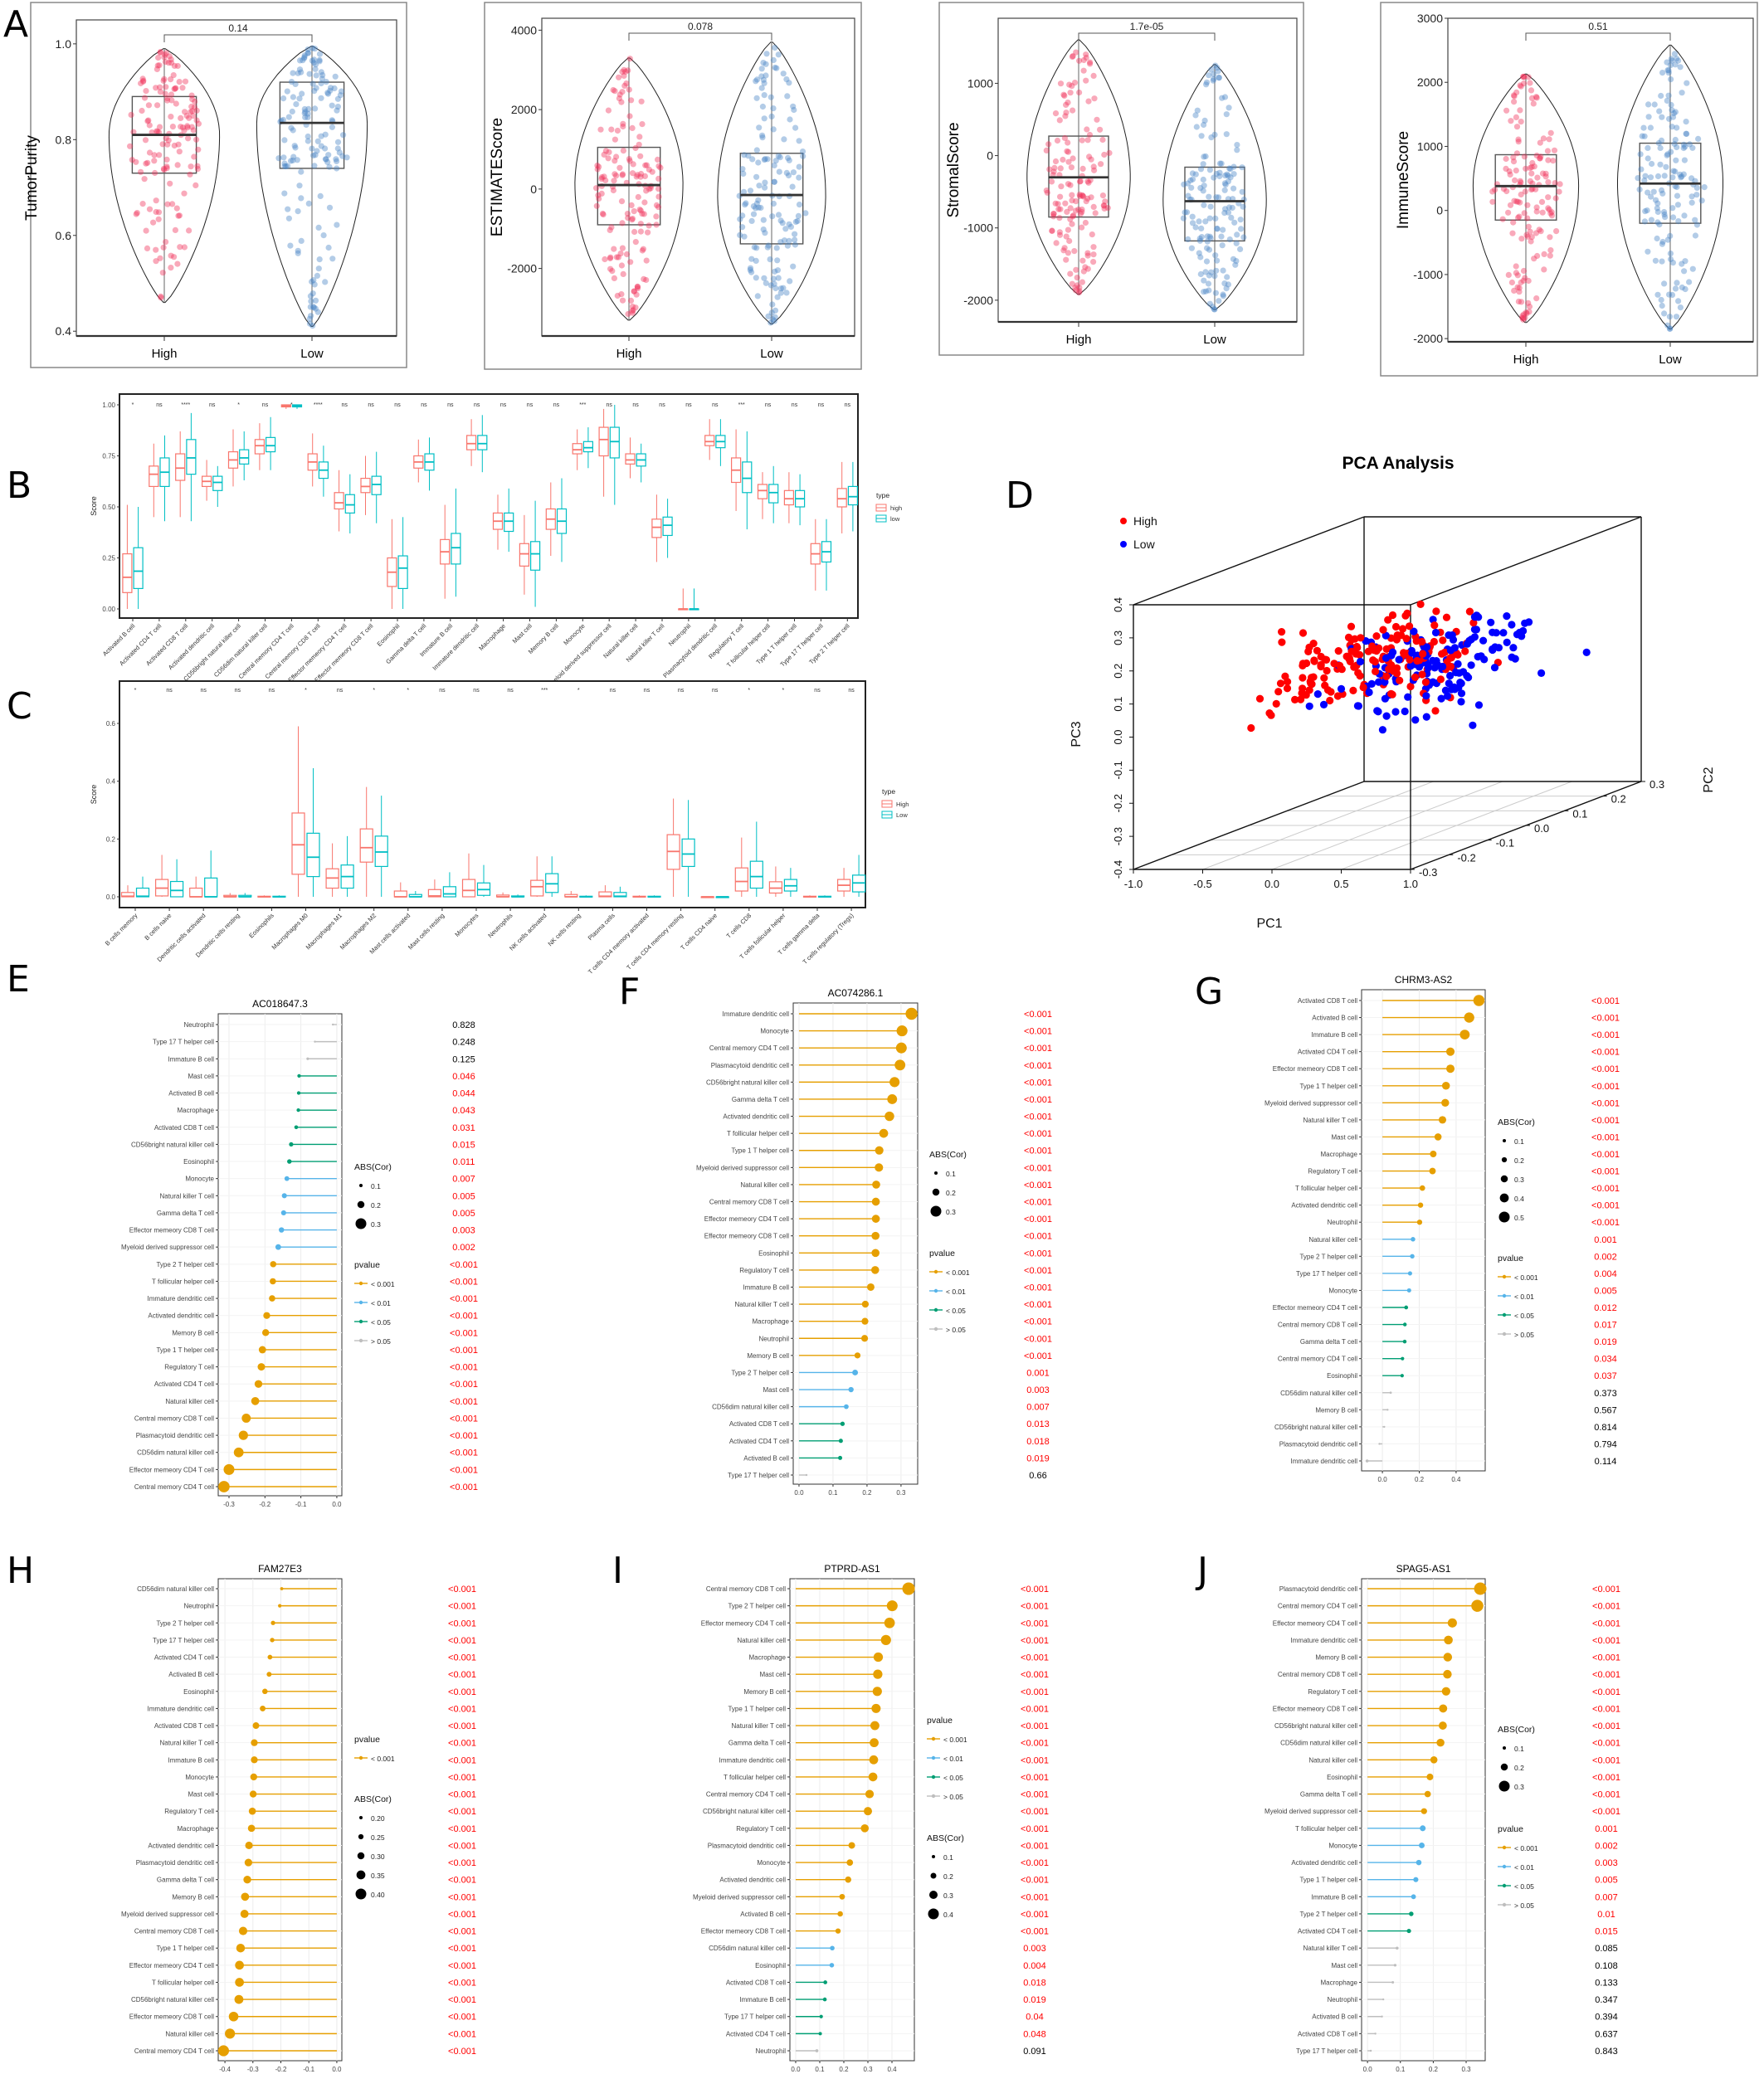  Describe the element at coordinates (1326, 1188) in the screenshot. I see `cell-type-label: T follicular helper cell` at that location.